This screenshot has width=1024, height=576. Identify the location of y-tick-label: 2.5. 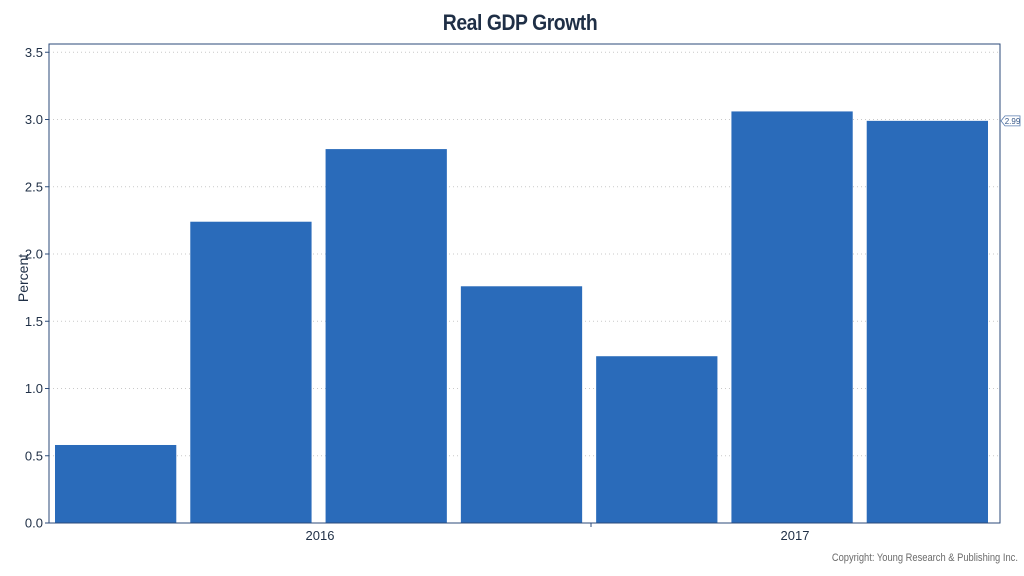
(34, 186).